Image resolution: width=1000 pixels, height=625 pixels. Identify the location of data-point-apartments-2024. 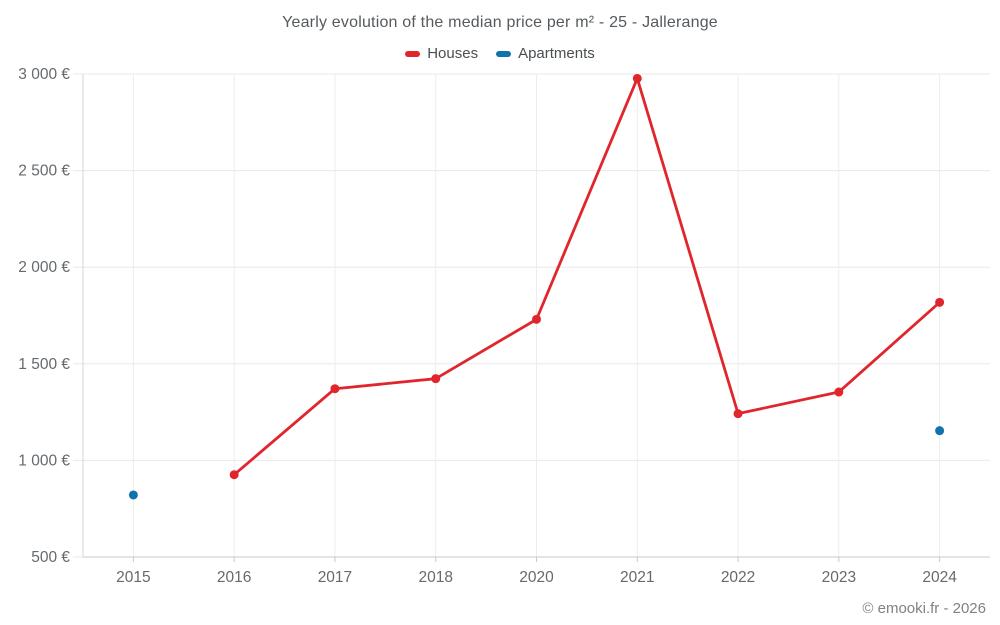
(940, 431).